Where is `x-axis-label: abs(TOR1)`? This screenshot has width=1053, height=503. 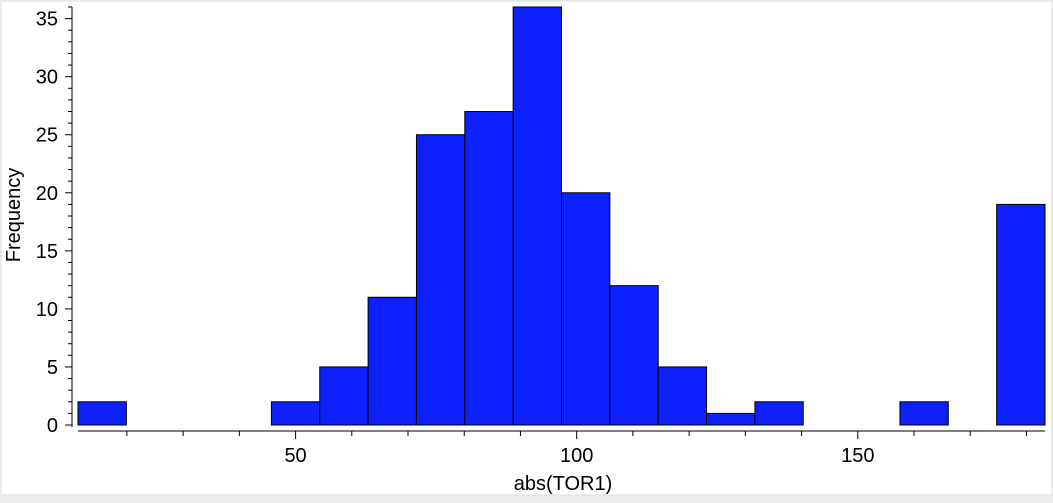
x-axis-label: abs(TOR1) is located at coordinates (563, 484).